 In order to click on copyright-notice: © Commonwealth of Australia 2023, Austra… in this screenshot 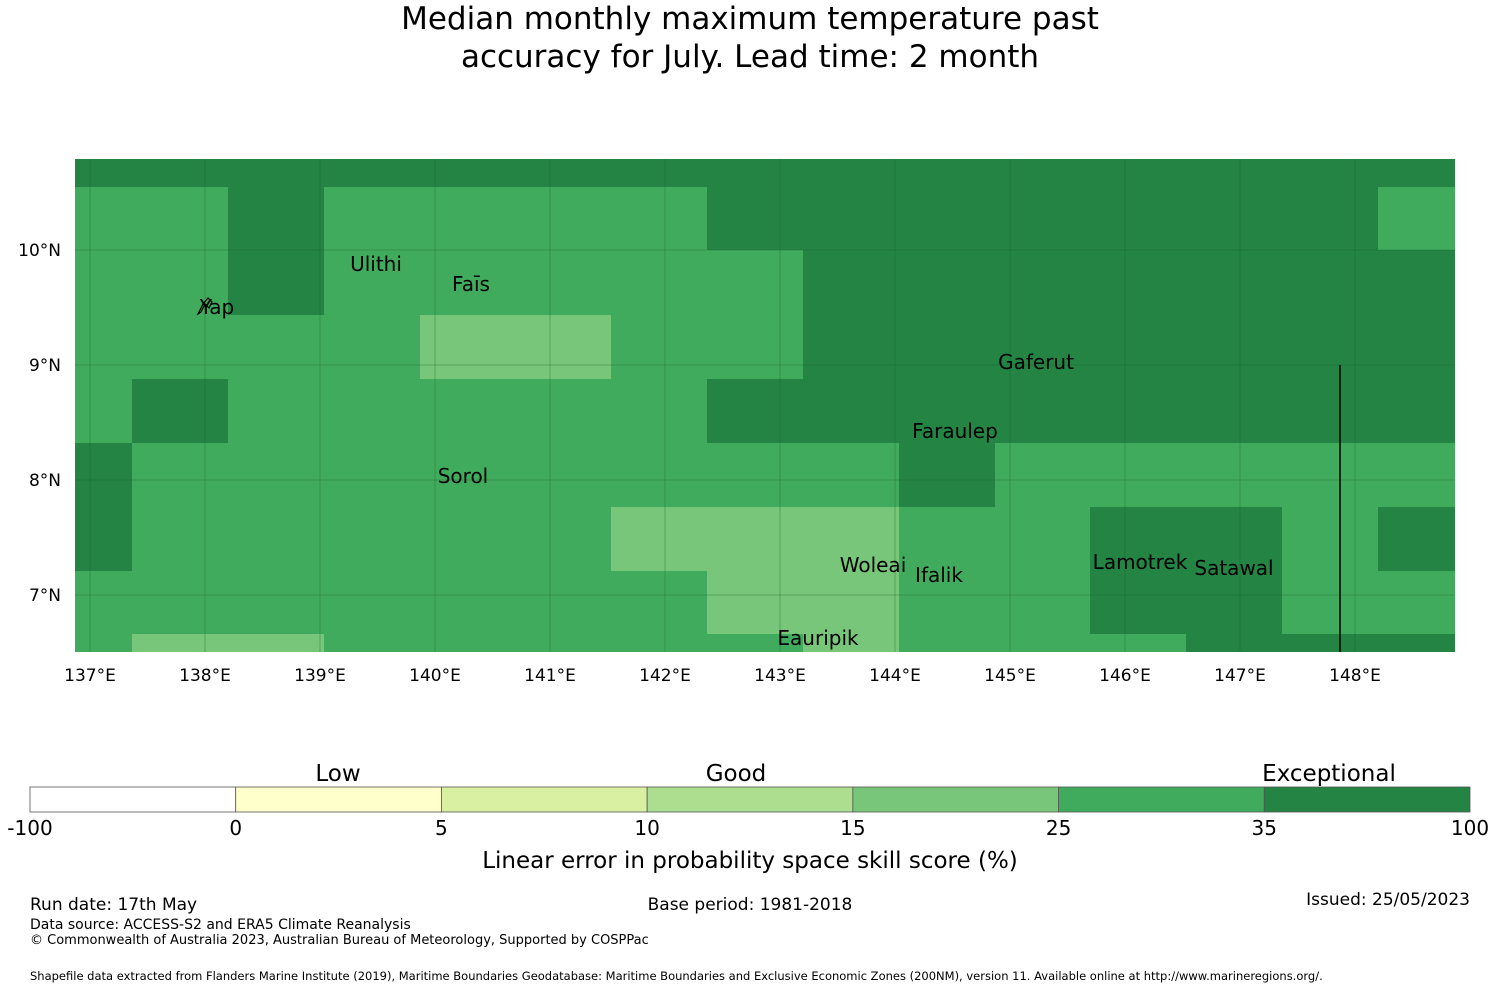, I will do `click(339, 940)`.